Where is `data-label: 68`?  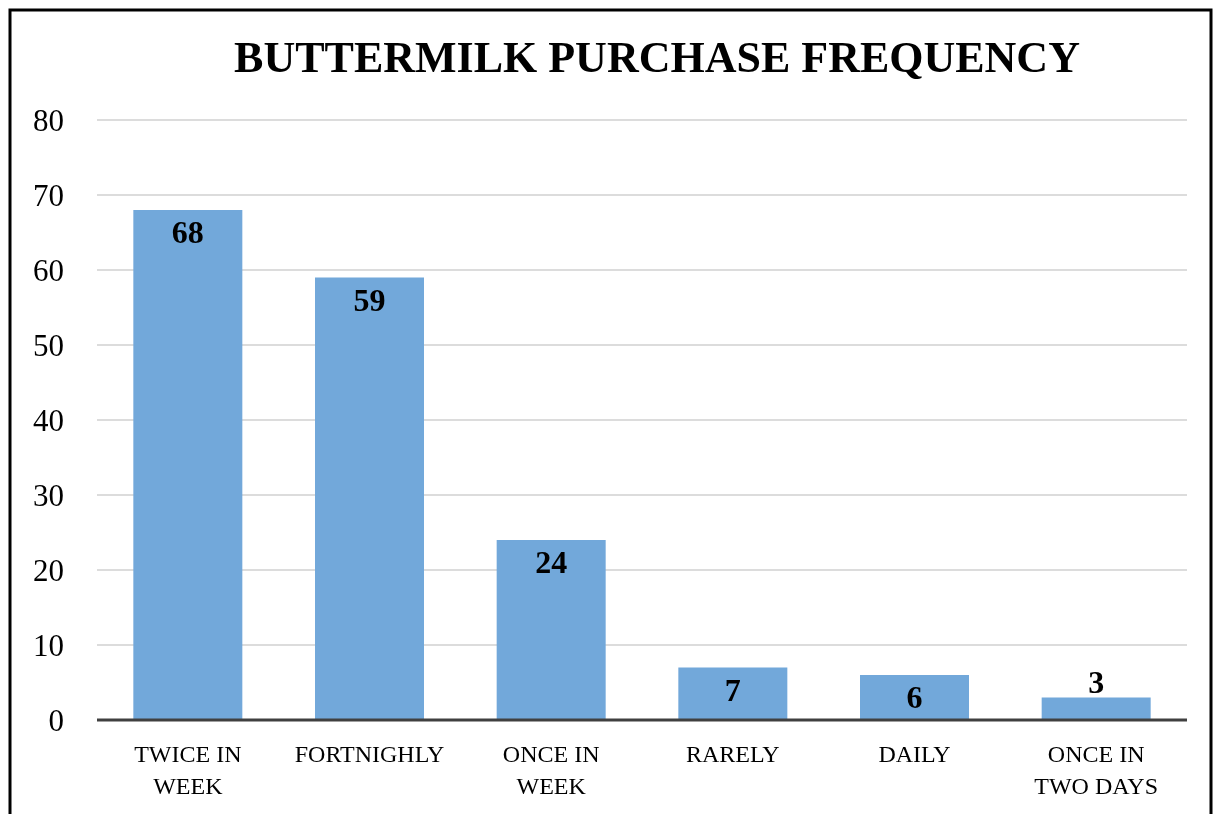
data-label: 68 is located at coordinates (187, 232).